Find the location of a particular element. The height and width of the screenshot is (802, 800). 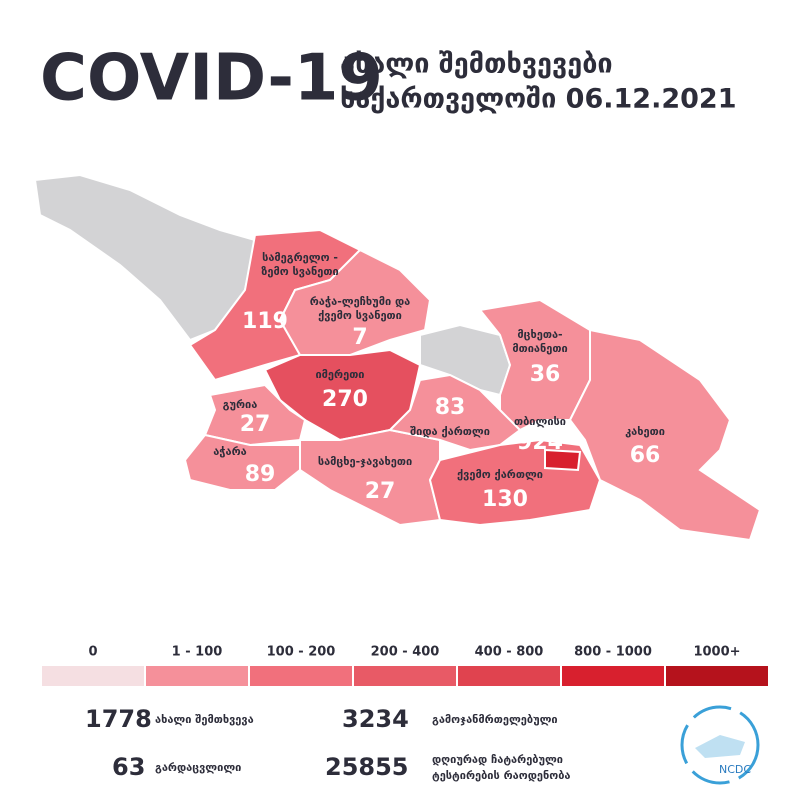

region-name: შიდა ქართლი is located at coordinates (450, 431).